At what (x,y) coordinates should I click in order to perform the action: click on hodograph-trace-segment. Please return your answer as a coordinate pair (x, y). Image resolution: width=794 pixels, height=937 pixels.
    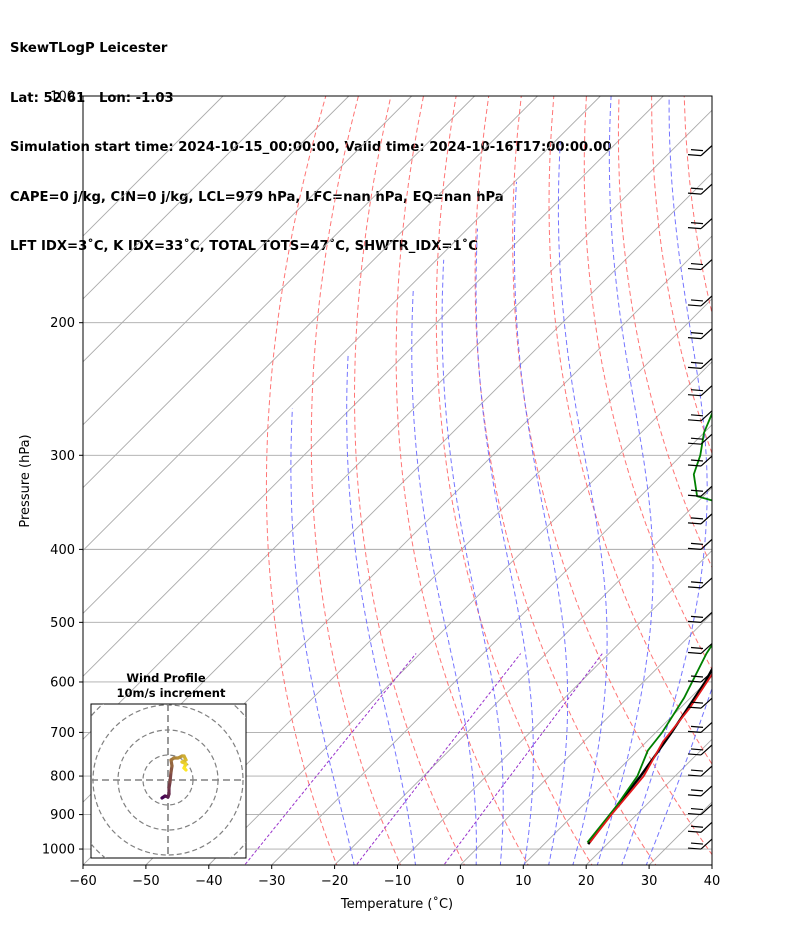
    Looking at the image, I should click on (185, 769).